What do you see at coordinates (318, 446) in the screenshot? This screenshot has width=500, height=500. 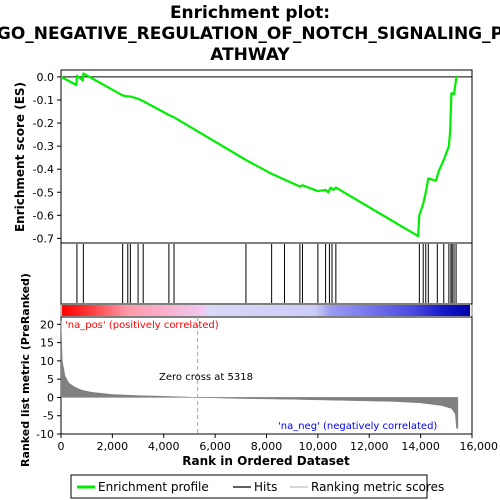 I see `x-tick-label: 10,000` at bounding box center [318, 446].